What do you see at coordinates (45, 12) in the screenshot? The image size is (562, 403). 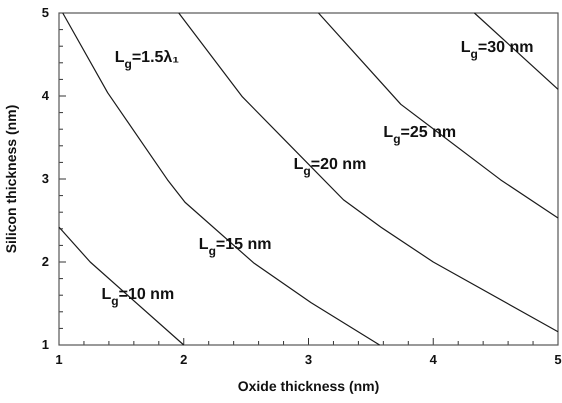 I see `y-tick-label: 5` at bounding box center [45, 12].